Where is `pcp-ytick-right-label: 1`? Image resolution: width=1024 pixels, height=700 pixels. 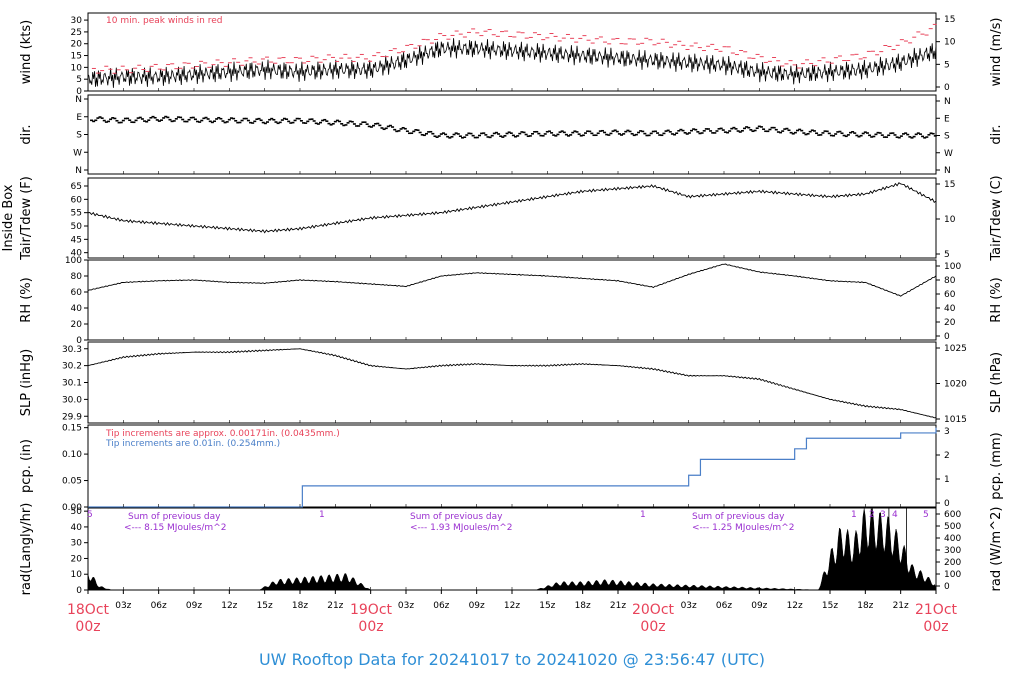 pcp-ytick-right-label: 1 is located at coordinates (947, 480).